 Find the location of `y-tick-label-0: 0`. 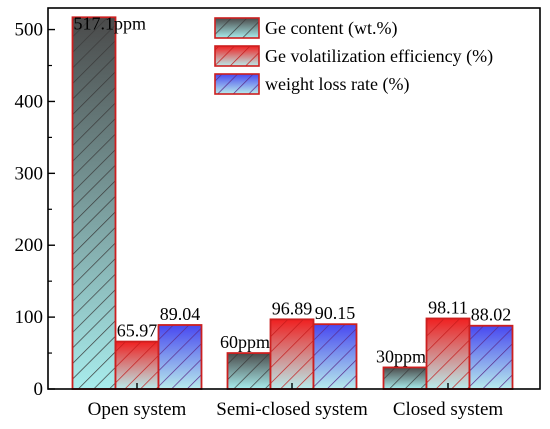

y-tick-label-0: 0 is located at coordinates (39, 389).